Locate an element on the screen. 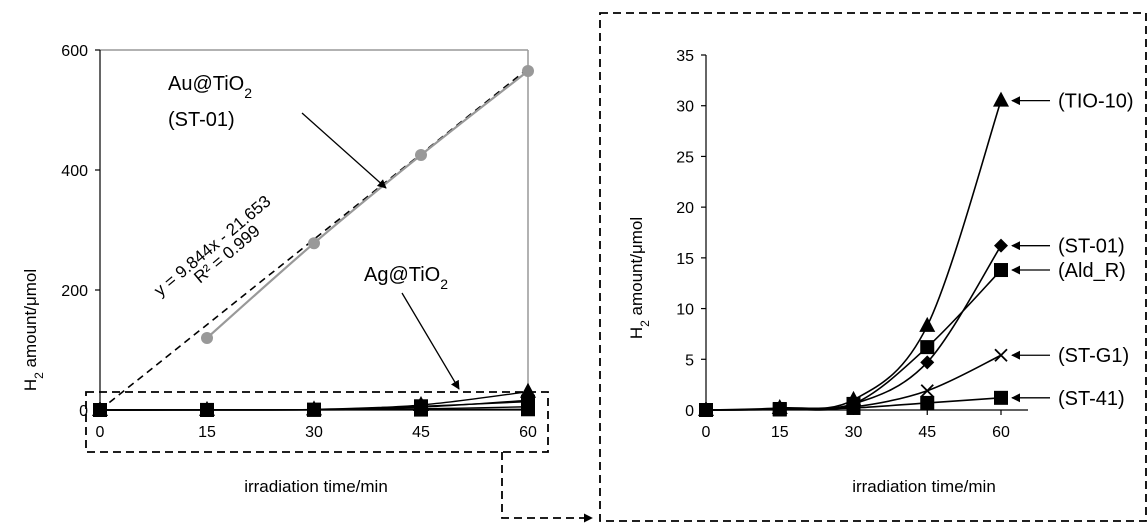  series-label: (ST-01) is located at coordinates (1091, 247).